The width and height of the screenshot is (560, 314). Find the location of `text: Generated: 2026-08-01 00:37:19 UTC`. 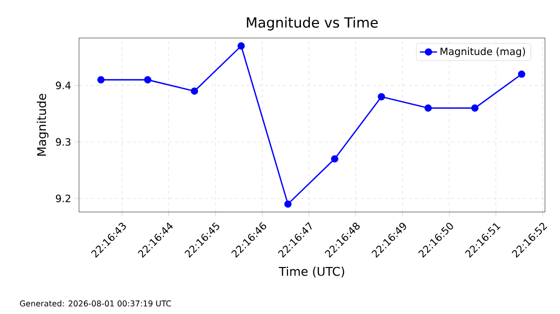

text: Generated: 2026-08-01 00:37:19 UTC is located at coordinates (95, 303).